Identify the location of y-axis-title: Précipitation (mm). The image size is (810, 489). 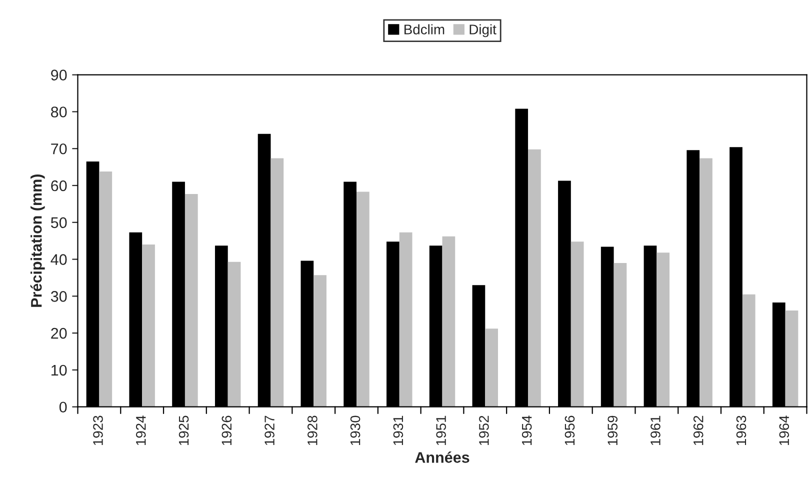
(37, 240).